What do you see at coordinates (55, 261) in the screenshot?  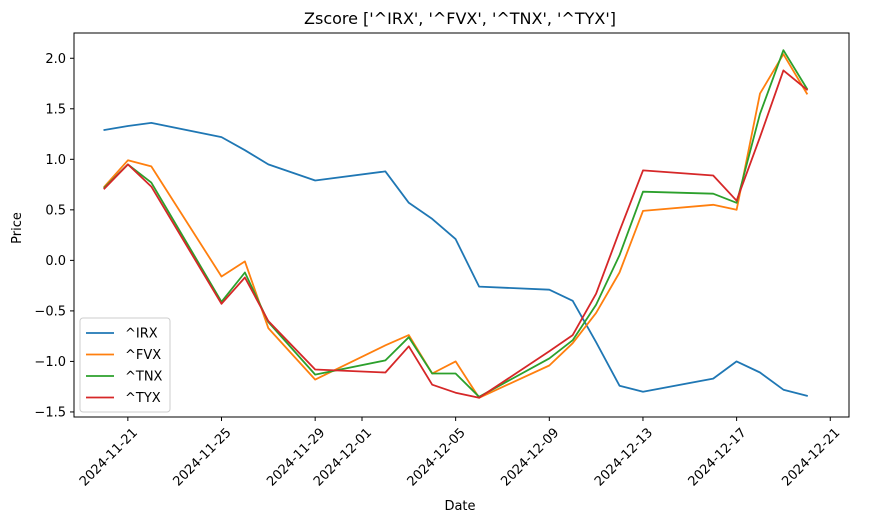 I see `y-tick-label: 0.0` at bounding box center [55, 261].